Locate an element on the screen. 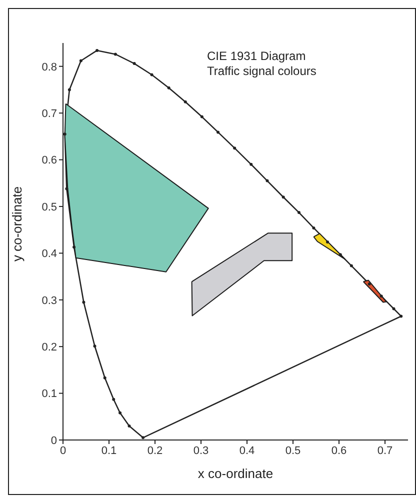  y-tick-label: 0.6 is located at coordinates (49, 160).